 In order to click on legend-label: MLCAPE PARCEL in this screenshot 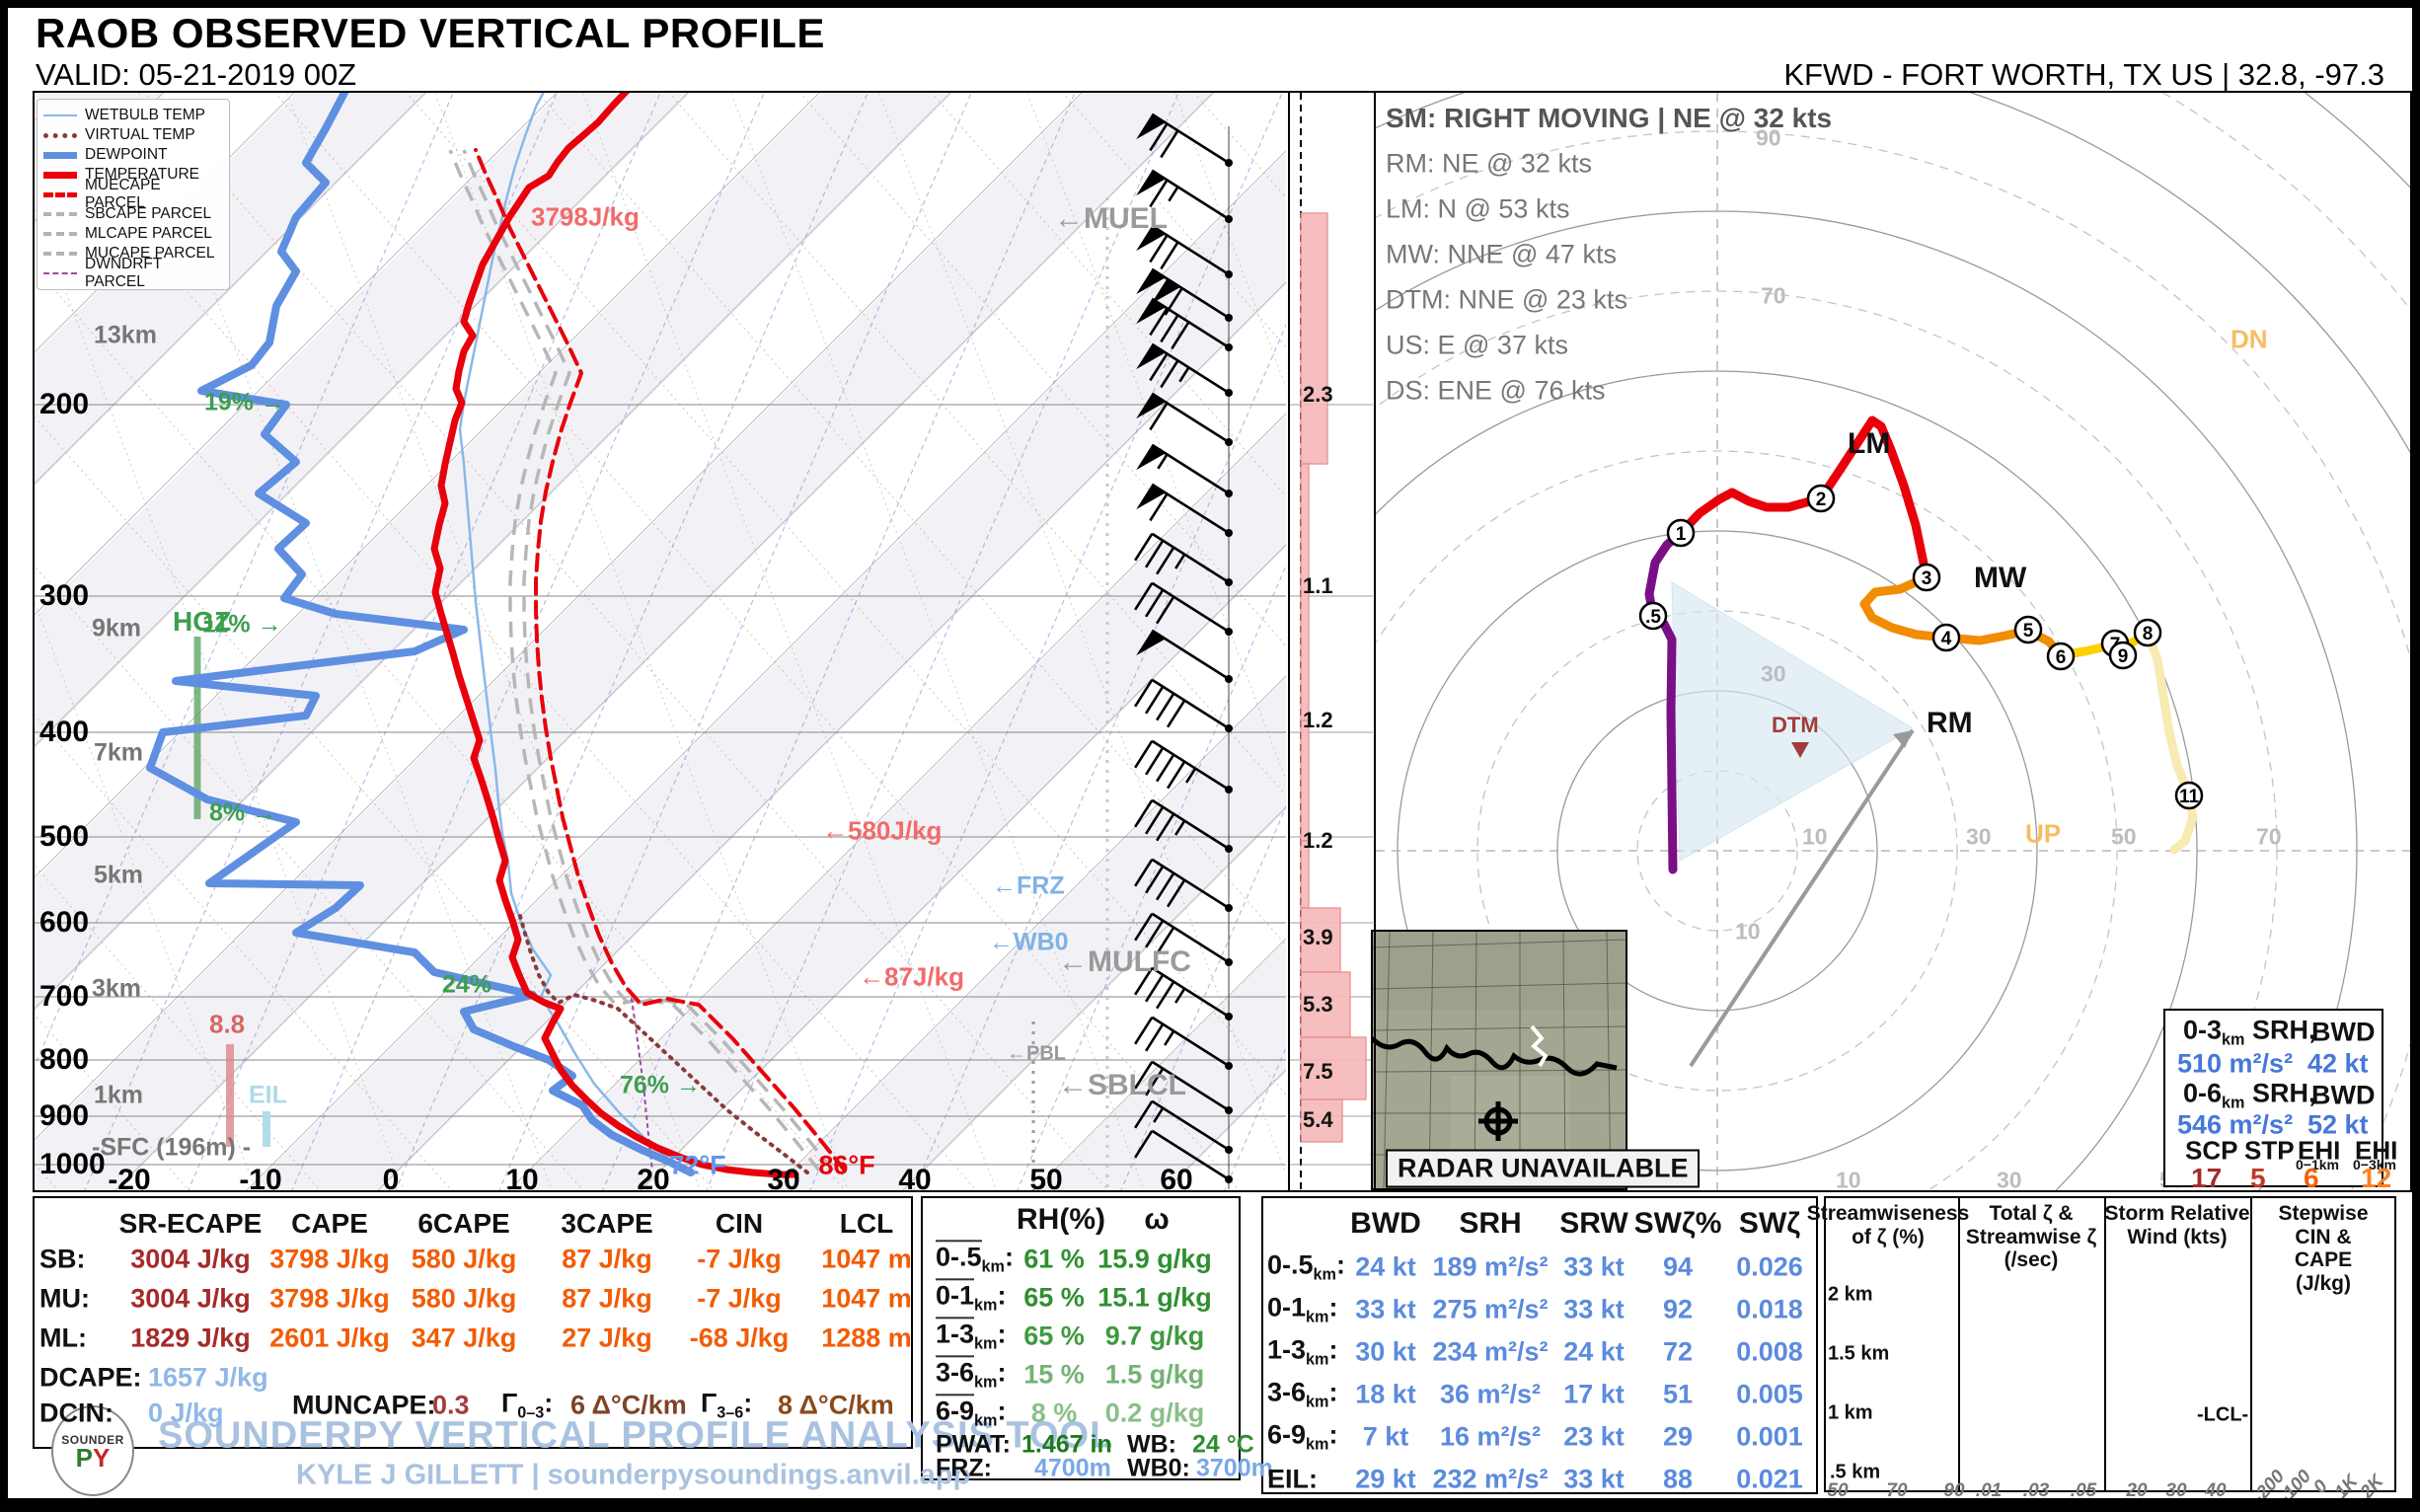, I will do `click(148, 234)`.